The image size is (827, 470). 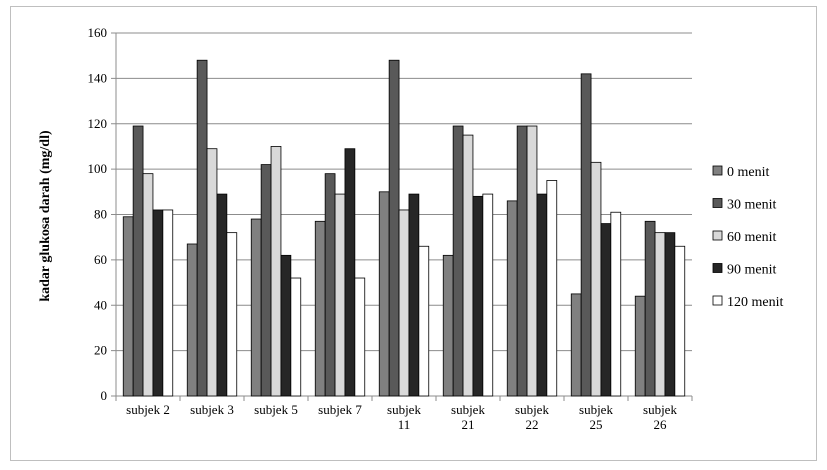 I want to click on x-category-label: subjek 2, so click(x=148, y=409).